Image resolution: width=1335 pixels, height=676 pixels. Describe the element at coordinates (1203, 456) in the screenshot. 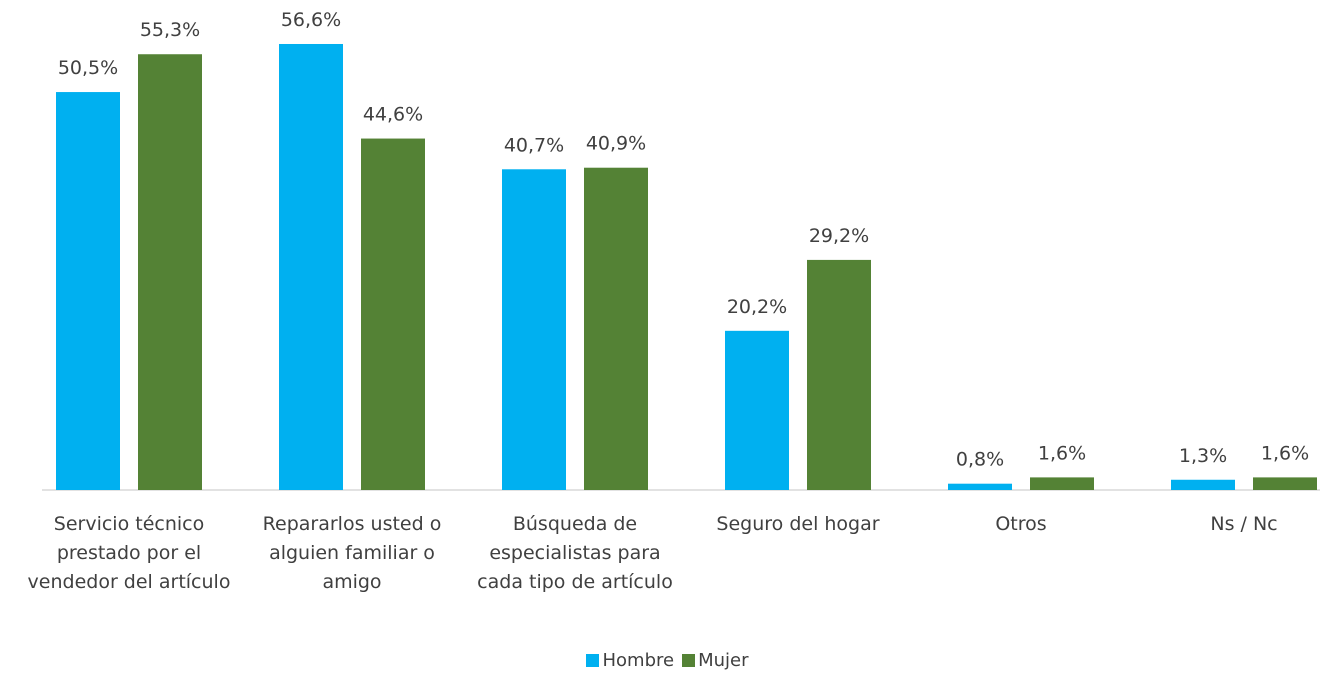

I see `data-label: 1,3%` at that location.